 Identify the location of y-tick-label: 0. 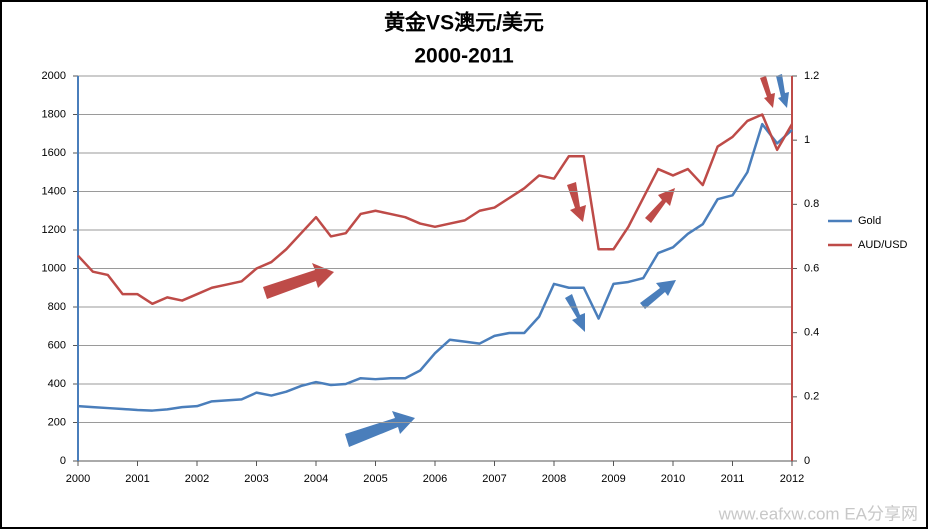
(63, 461).